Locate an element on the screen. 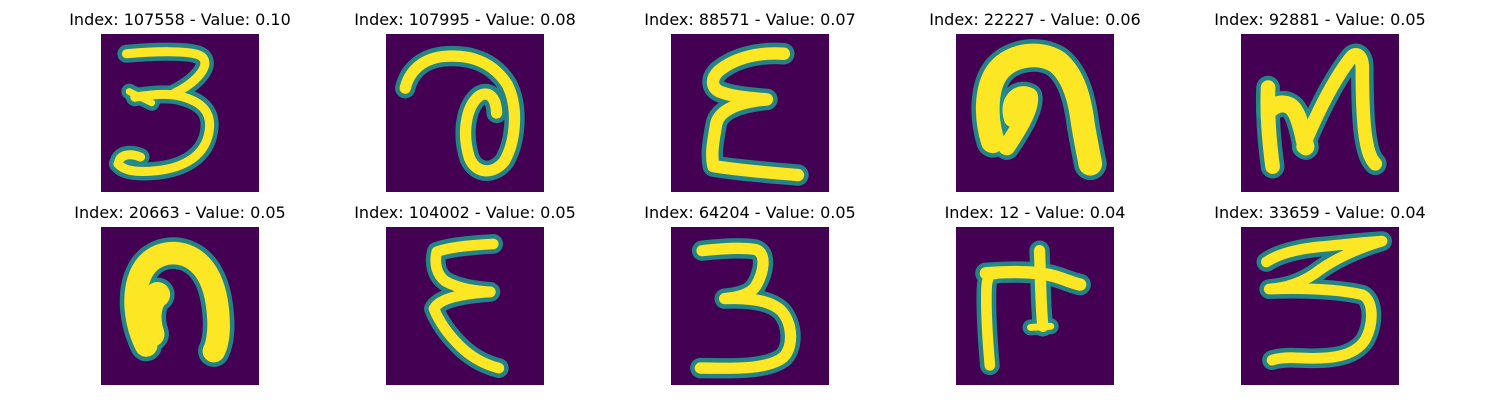  image-panel: Index: 12 - Value: 0.04 is located at coordinates (1035, 298).